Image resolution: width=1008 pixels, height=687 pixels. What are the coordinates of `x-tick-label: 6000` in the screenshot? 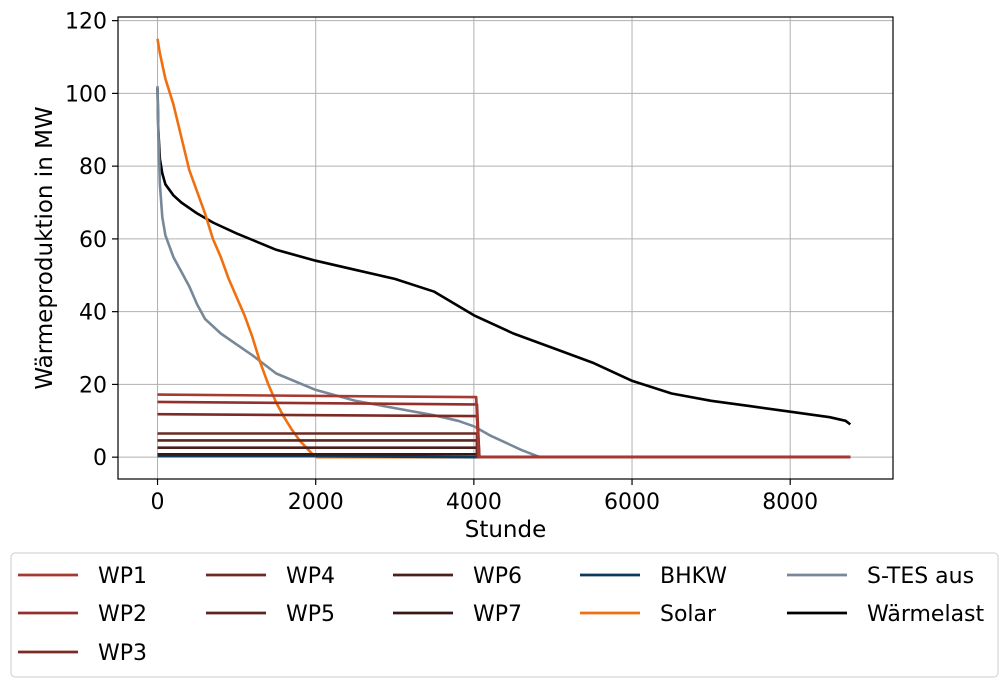 It's located at (632, 502).